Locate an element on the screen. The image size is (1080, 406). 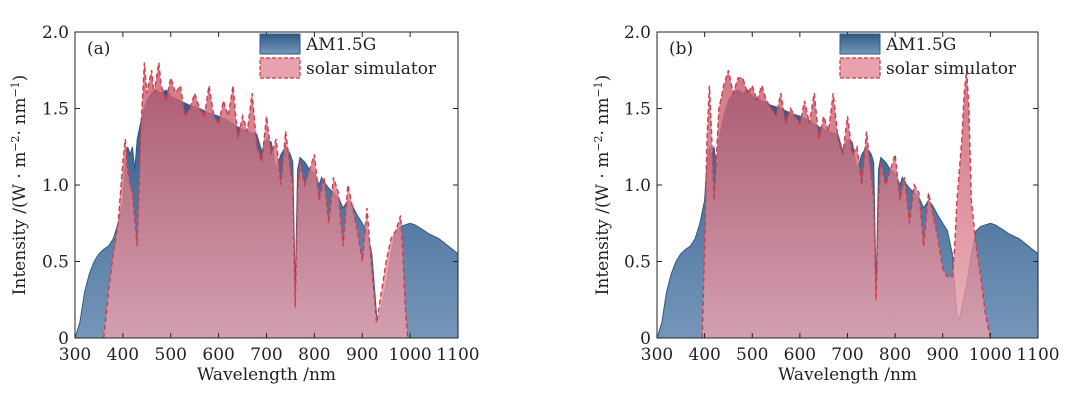
panel-label: (a) is located at coordinates (98, 49).